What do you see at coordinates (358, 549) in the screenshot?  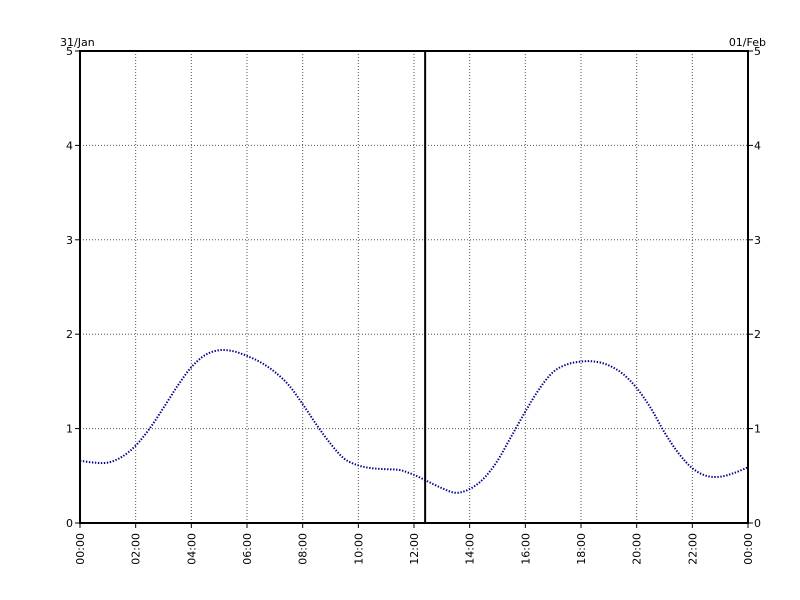 I see `x-tick-label: 10:00` at bounding box center [358, 549].